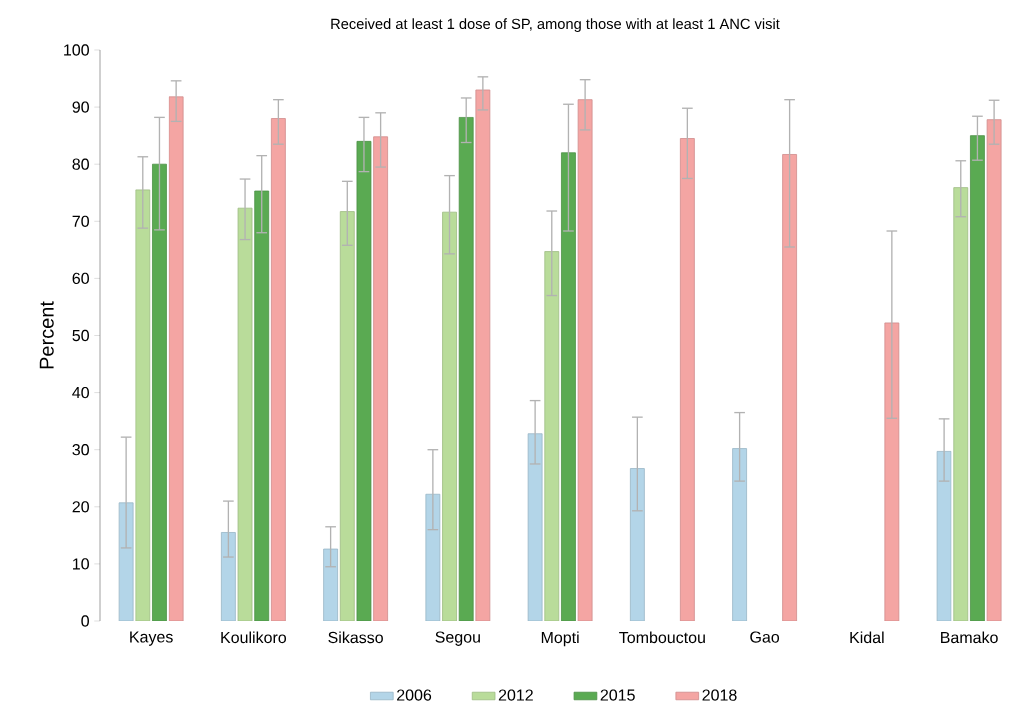 This screenshot has height=719, width=1023. What do you see at coordinates (80, 450) in the screenshot?
I see `y-tick-label: 30` at bounding box center [80, 450].